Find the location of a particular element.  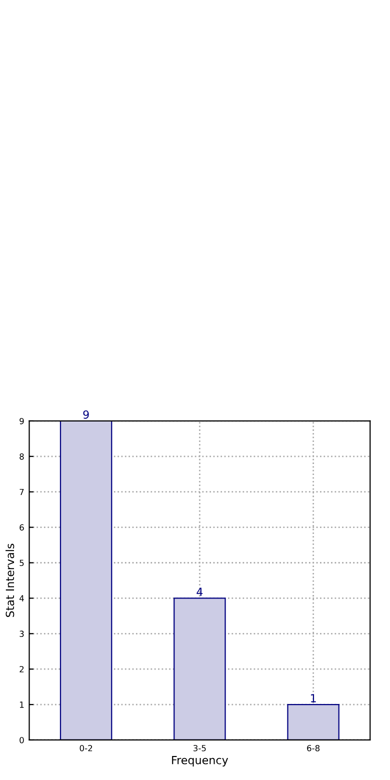

data-label: 9 is located at coordinates (86, 414).